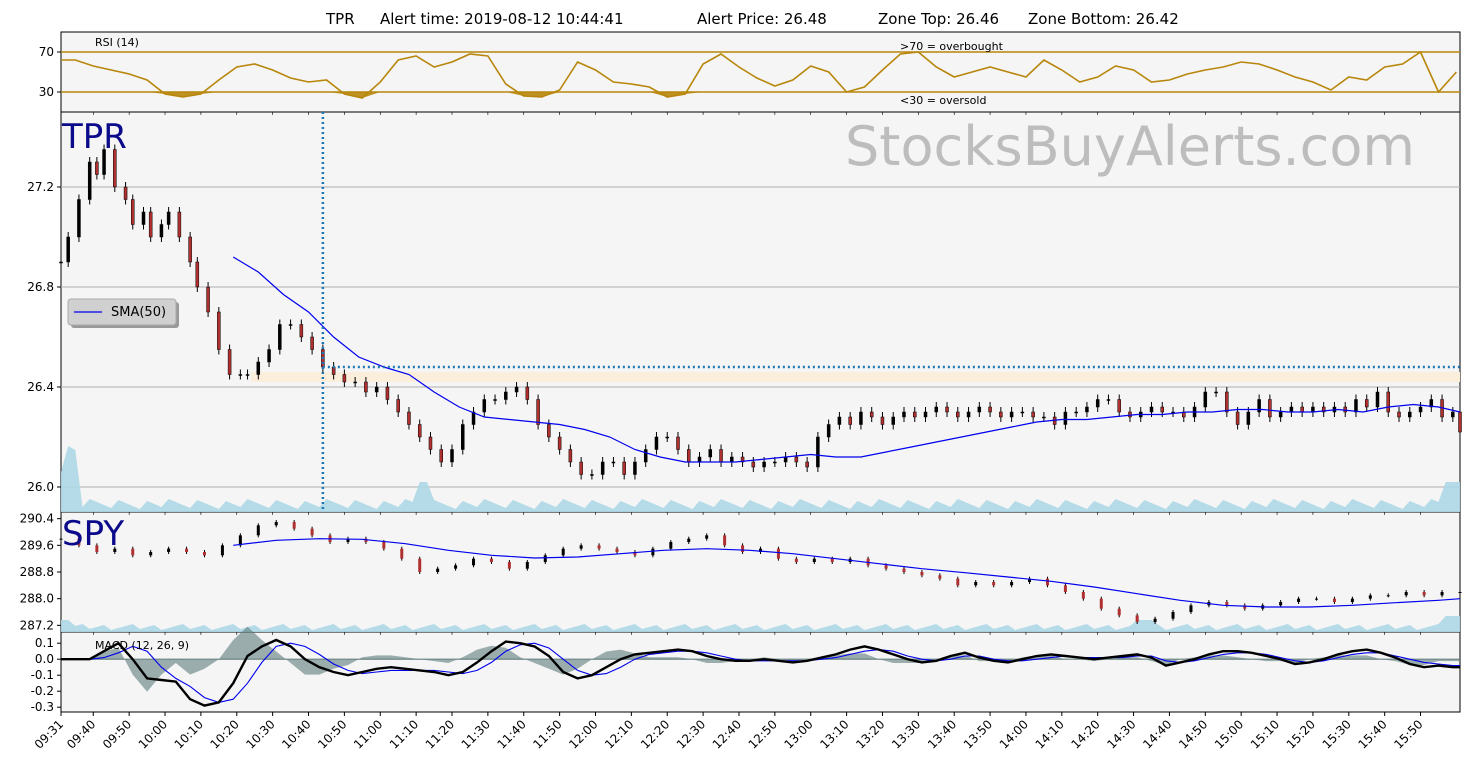  Describe the element at coordinates (94, 137) in the screenshot. I see `price-symbol-label: TPR` at that location.